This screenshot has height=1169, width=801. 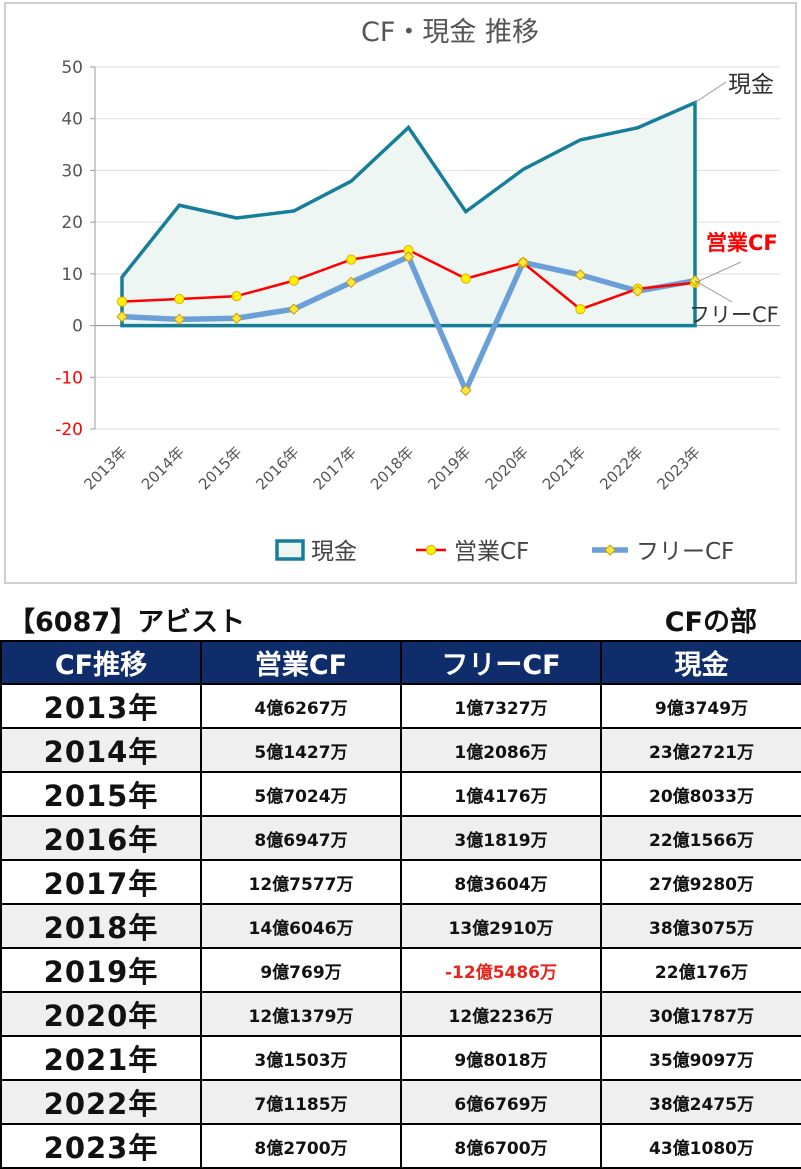 I want to click on cash-cell: 38億3075万, so click(x=700, y=926).